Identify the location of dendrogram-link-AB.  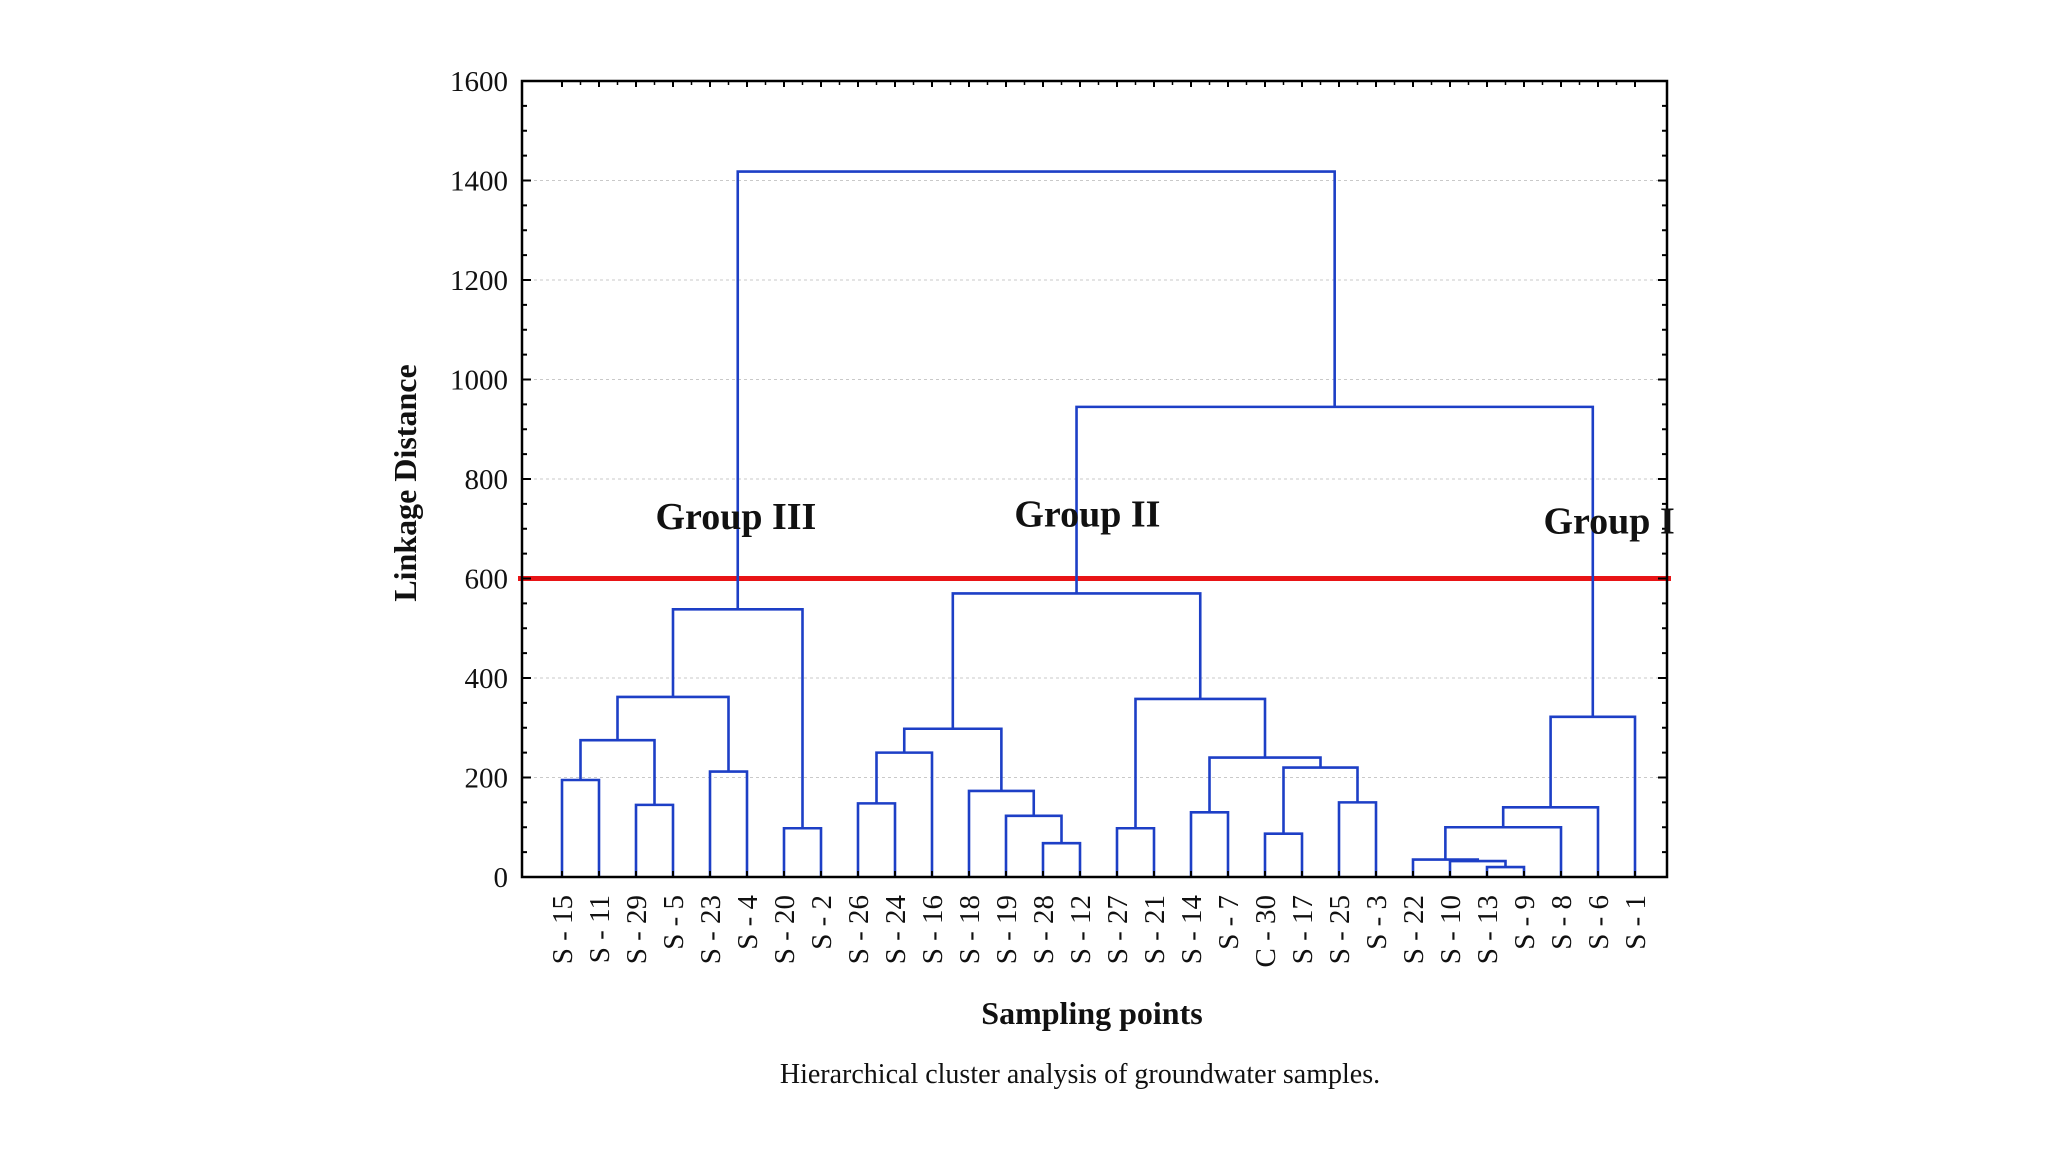
(1335, 561).